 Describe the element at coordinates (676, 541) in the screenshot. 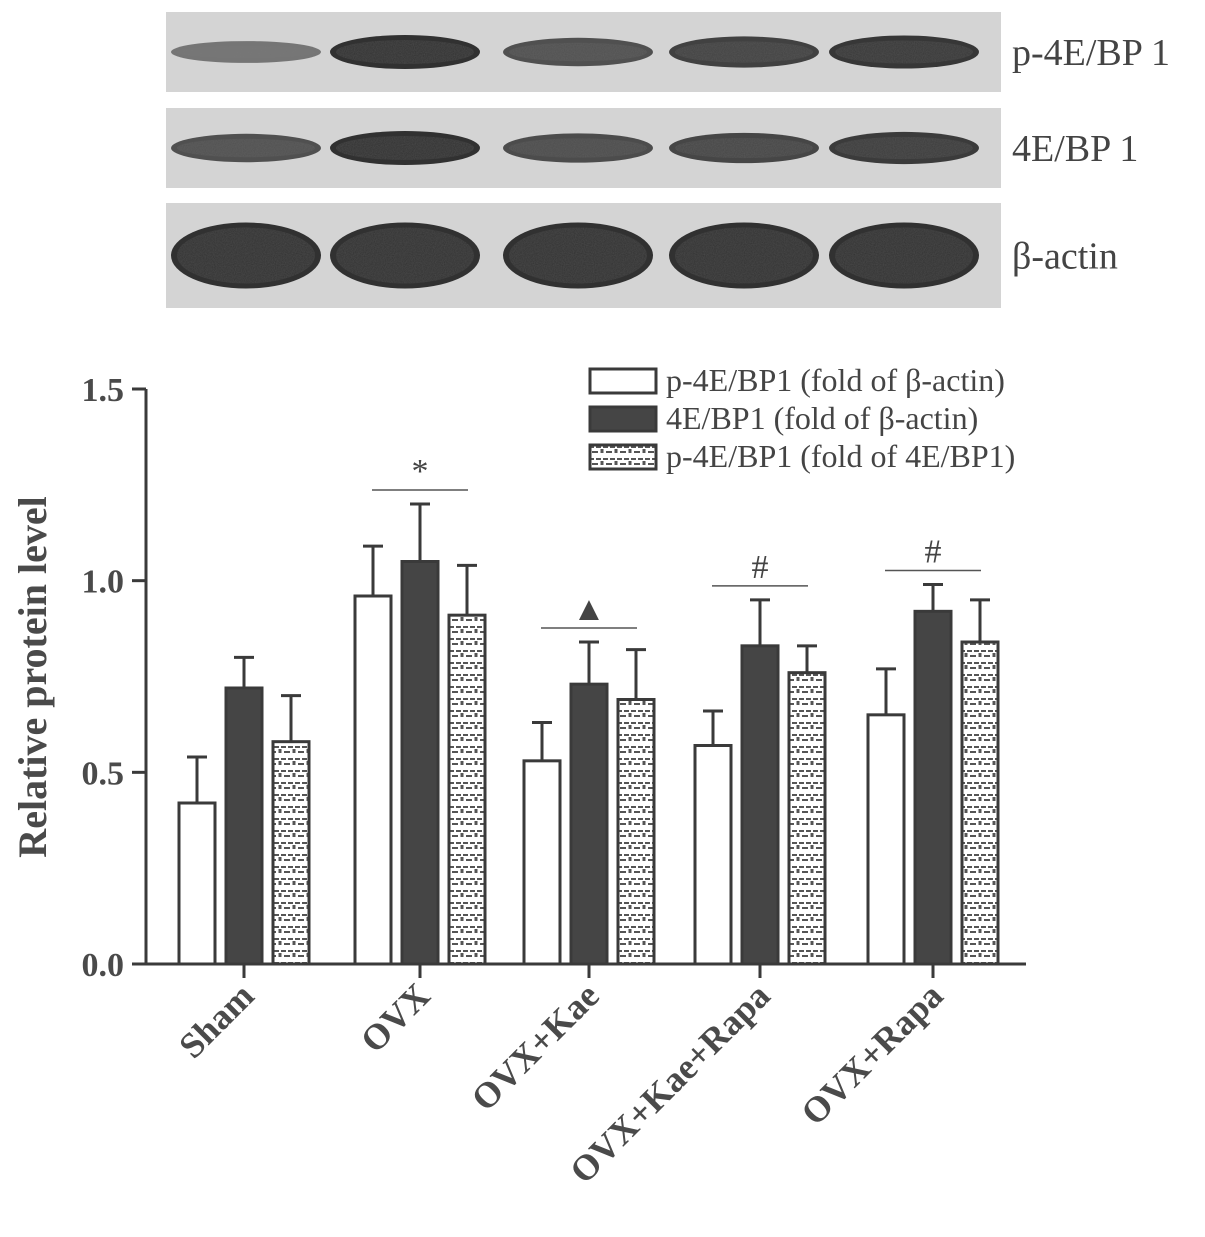

I see `significance-annotations: * ▲ # #` at that location.